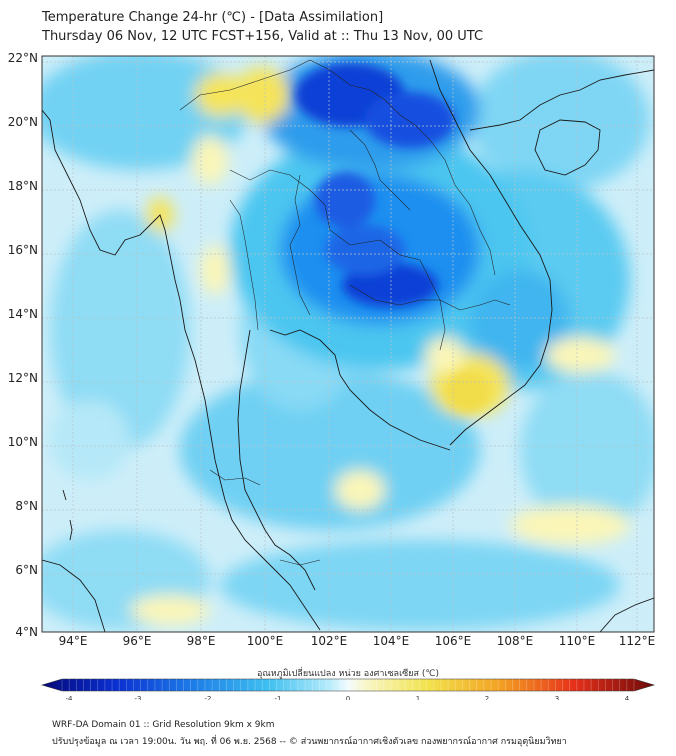  Describe the element at coordinates (26, 570) in the screenshot. I see `lat-label: 6°N` at that location.